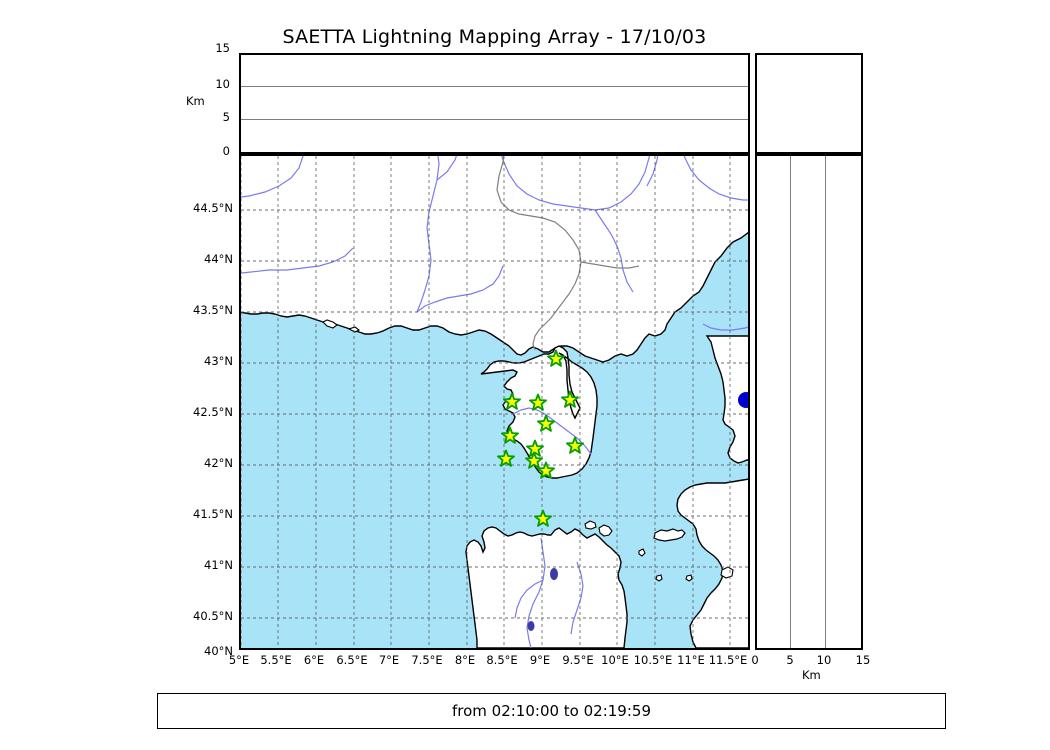 This screenshot has width=1050, height=750. I want to click on lon-tick-9.5: 9.5°E, so click(578, 660).